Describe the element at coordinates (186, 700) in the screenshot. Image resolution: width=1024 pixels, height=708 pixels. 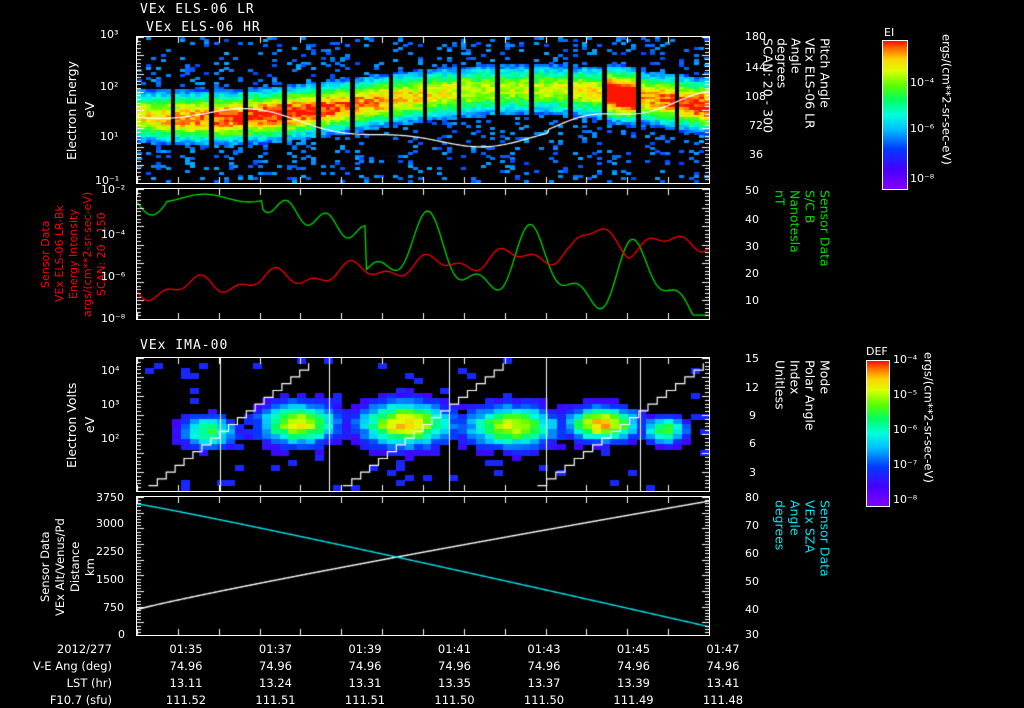
I see `table-cell-r3-c0: 111.52` at that location.